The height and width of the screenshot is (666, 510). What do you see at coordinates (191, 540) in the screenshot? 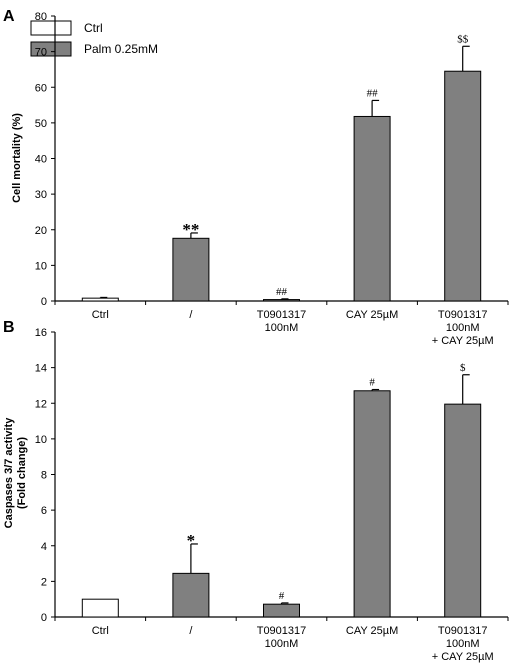
I see `significance-label: *` at bounding box center [191, 540].